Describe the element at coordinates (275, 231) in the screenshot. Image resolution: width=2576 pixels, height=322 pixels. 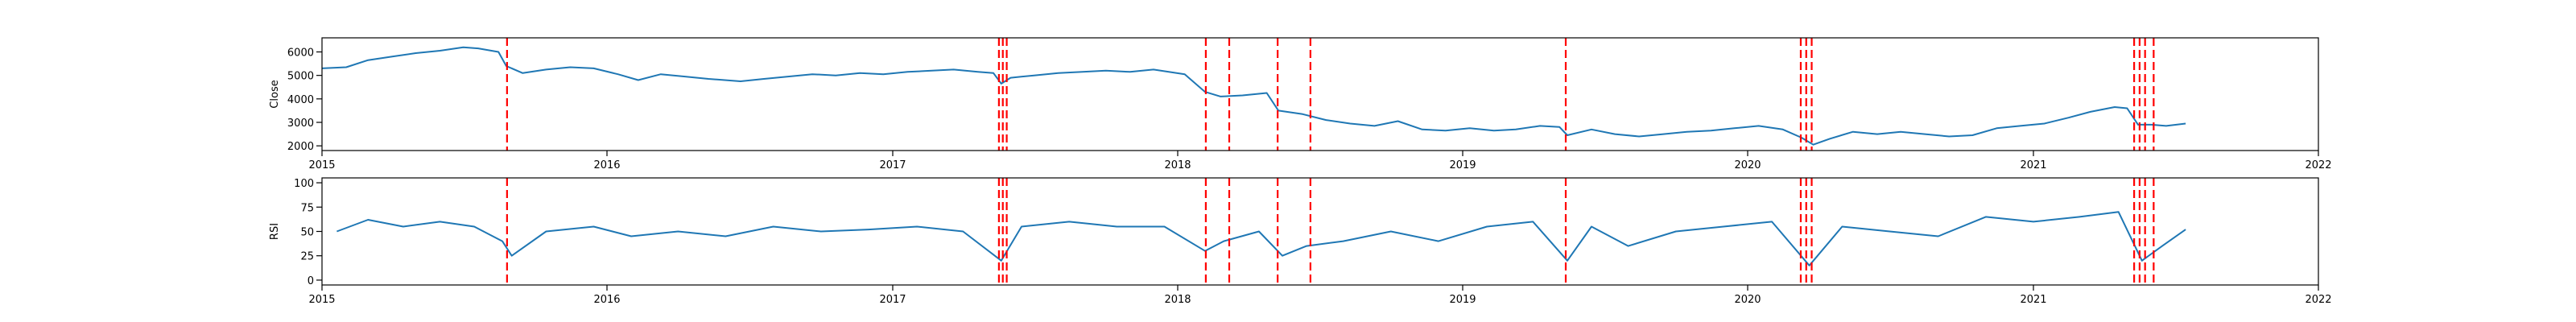
I see `y-axis-label: RSI` at that location.